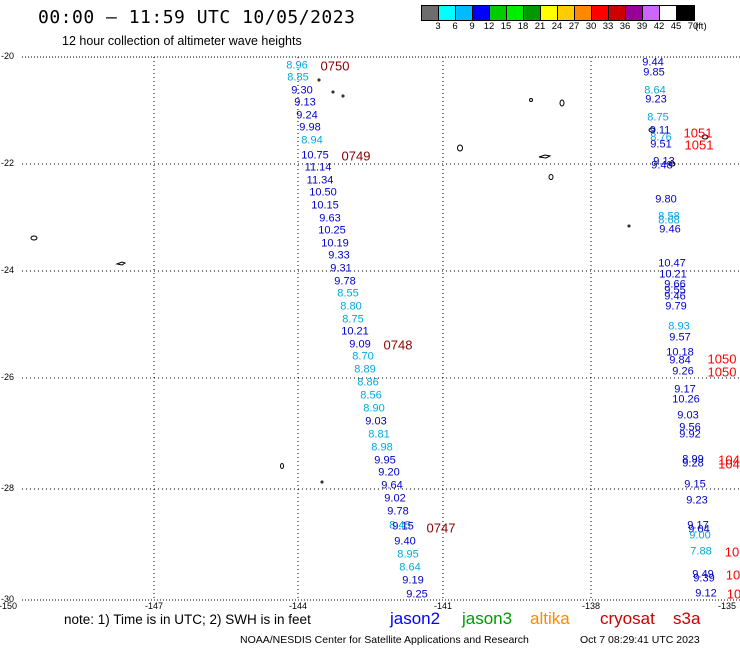  What do you see at coordinates (706, 593) in the screenshot?
I see `wave-height-value: 9.12` at bounding box center [706, 593].